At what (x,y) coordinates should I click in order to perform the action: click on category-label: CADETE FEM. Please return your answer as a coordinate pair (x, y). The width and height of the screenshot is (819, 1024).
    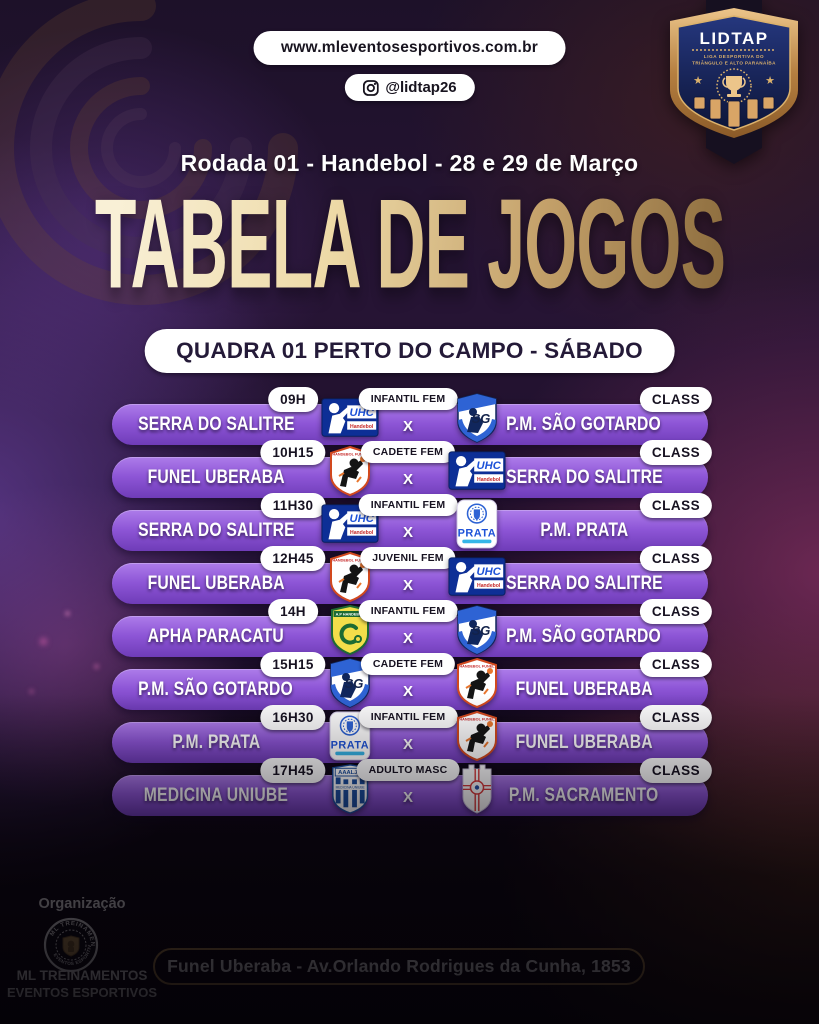
    Looking at the image, I should click on (408, 452).